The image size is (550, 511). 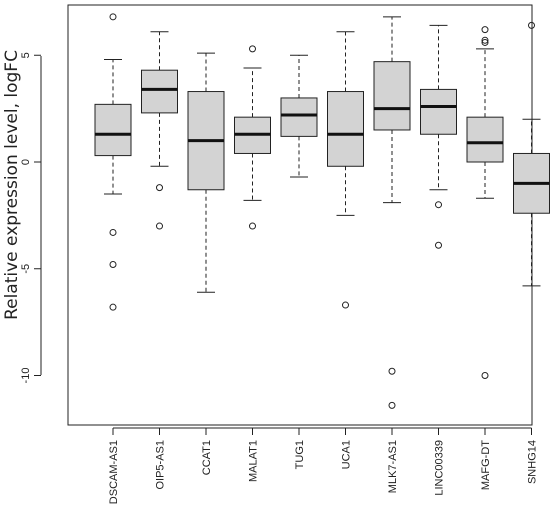 What do you see at coordinates (26, 55) in the screenshot?
I see `y-tick-label: 5` at bounding box center [26, 55].